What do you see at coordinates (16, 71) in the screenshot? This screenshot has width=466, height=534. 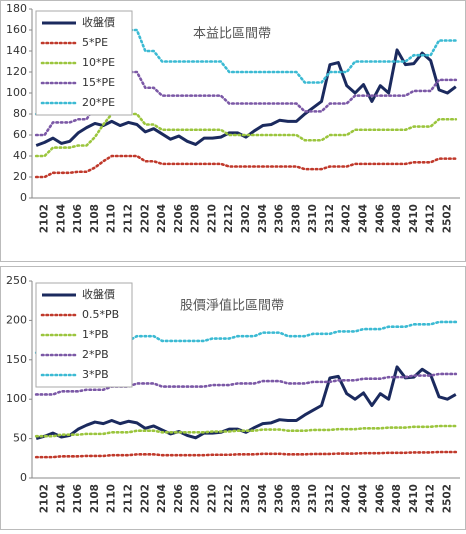 I see `y-tick-label: 120` at bounding box center [16, 71].